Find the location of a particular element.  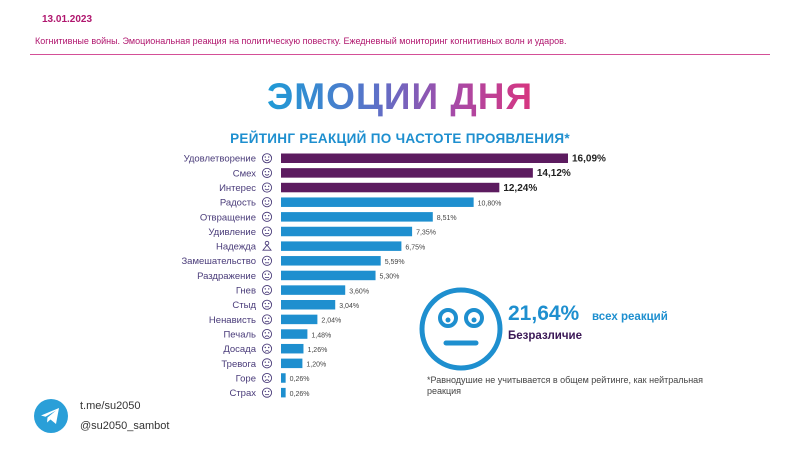

category-label-6: Надежда is located at coordinates (236, 247).